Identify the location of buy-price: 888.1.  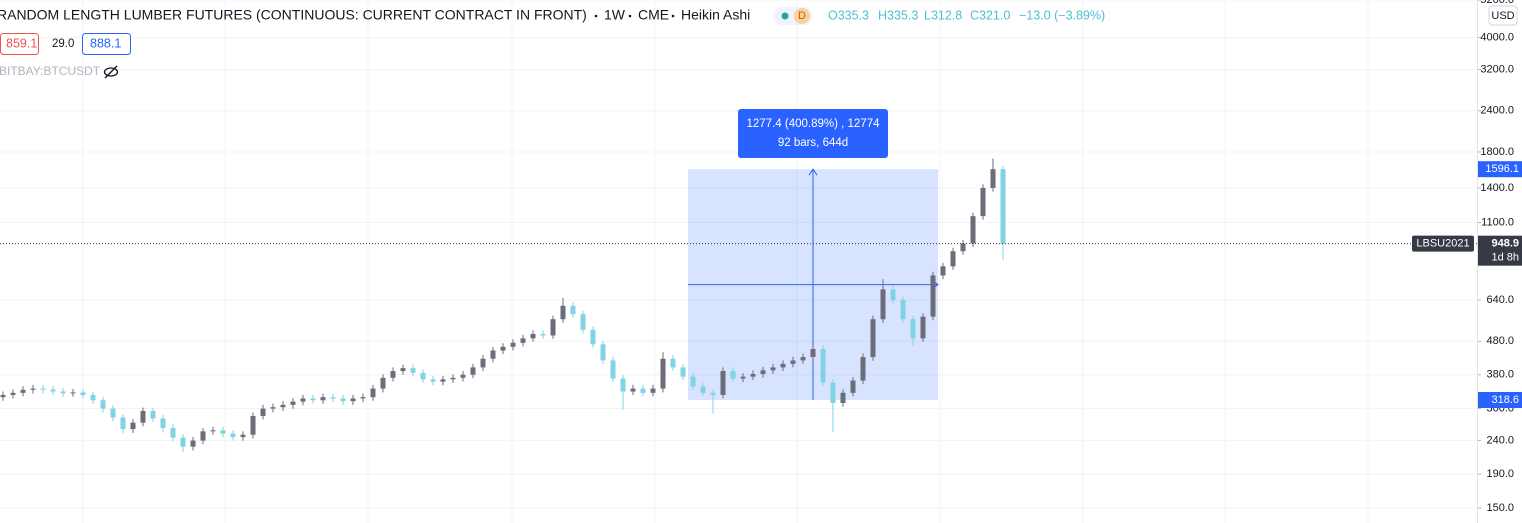
(105, 43).